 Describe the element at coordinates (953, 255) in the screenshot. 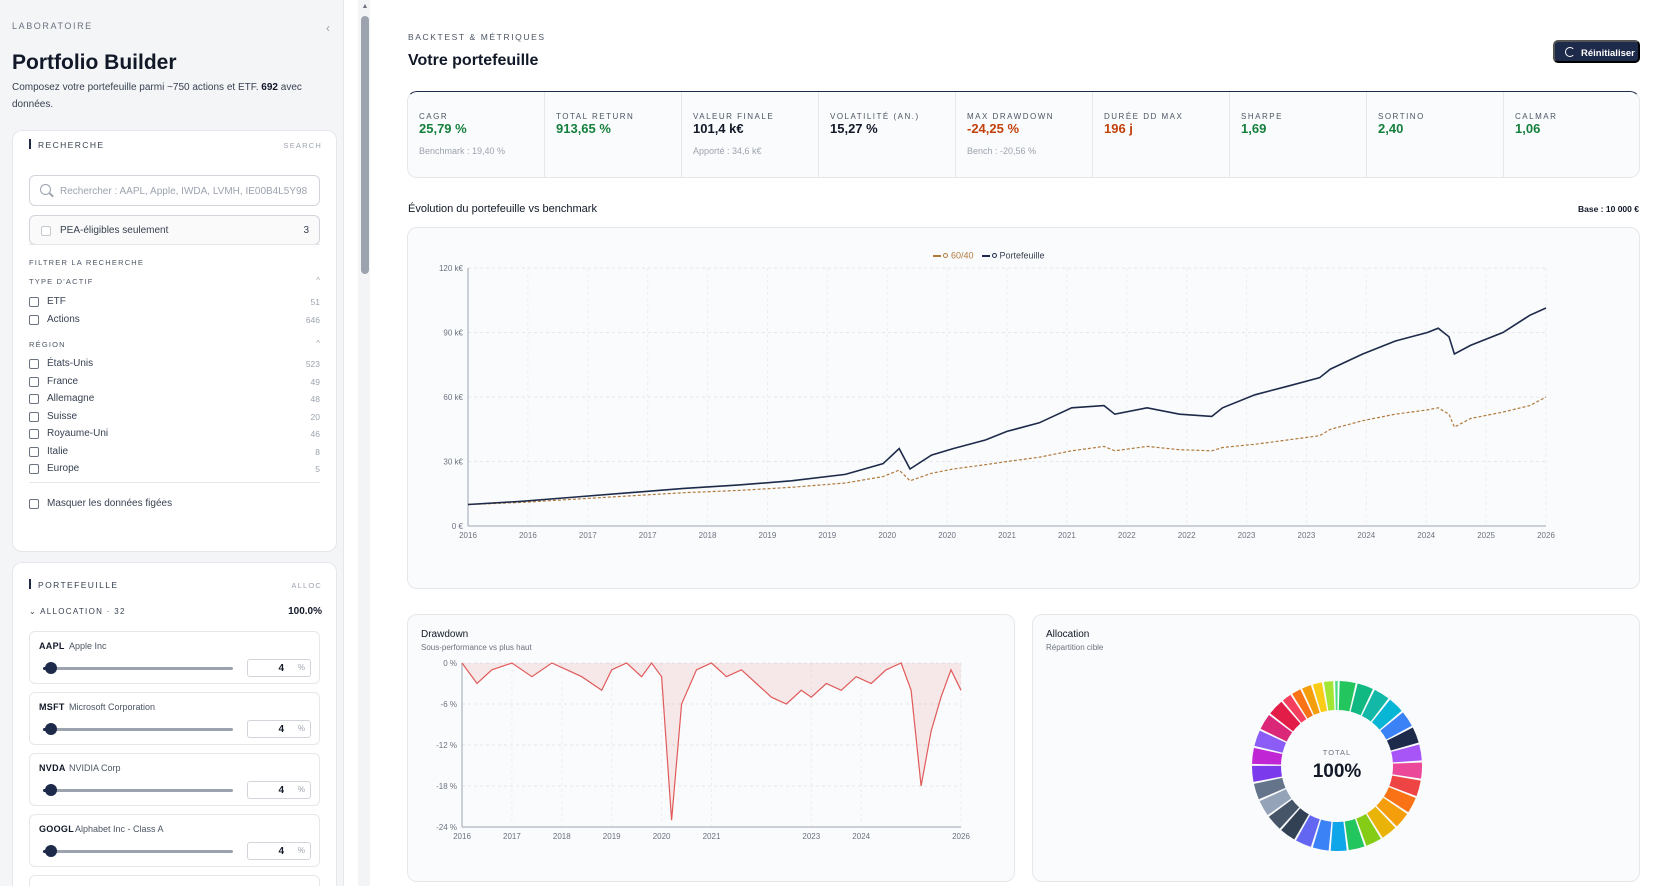

I see `legend-item: 60/40` at that location.